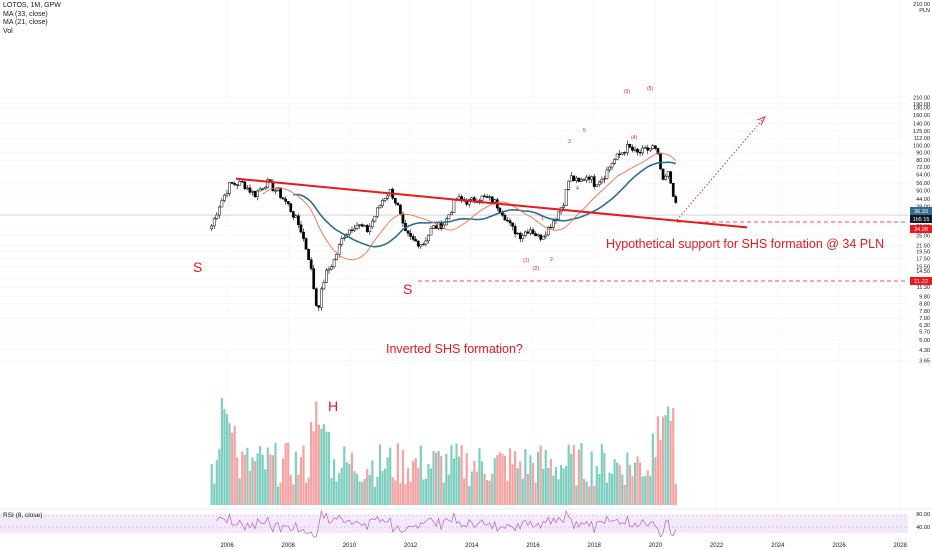  I want to click on time-tick-label: 2018, so click(595, 546).